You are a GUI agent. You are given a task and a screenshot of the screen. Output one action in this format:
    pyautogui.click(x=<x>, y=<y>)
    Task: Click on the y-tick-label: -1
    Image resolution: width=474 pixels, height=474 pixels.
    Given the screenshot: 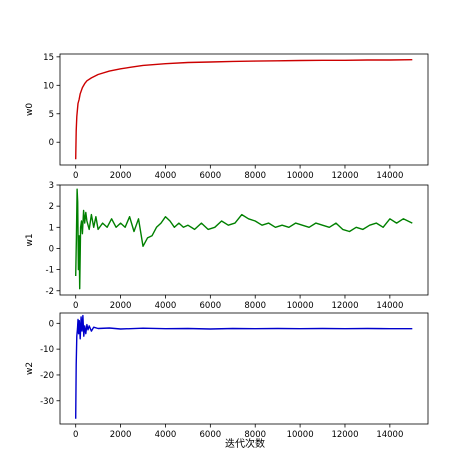 What is the action you would take?
    pyautogui.click(x=50, y=271)
    